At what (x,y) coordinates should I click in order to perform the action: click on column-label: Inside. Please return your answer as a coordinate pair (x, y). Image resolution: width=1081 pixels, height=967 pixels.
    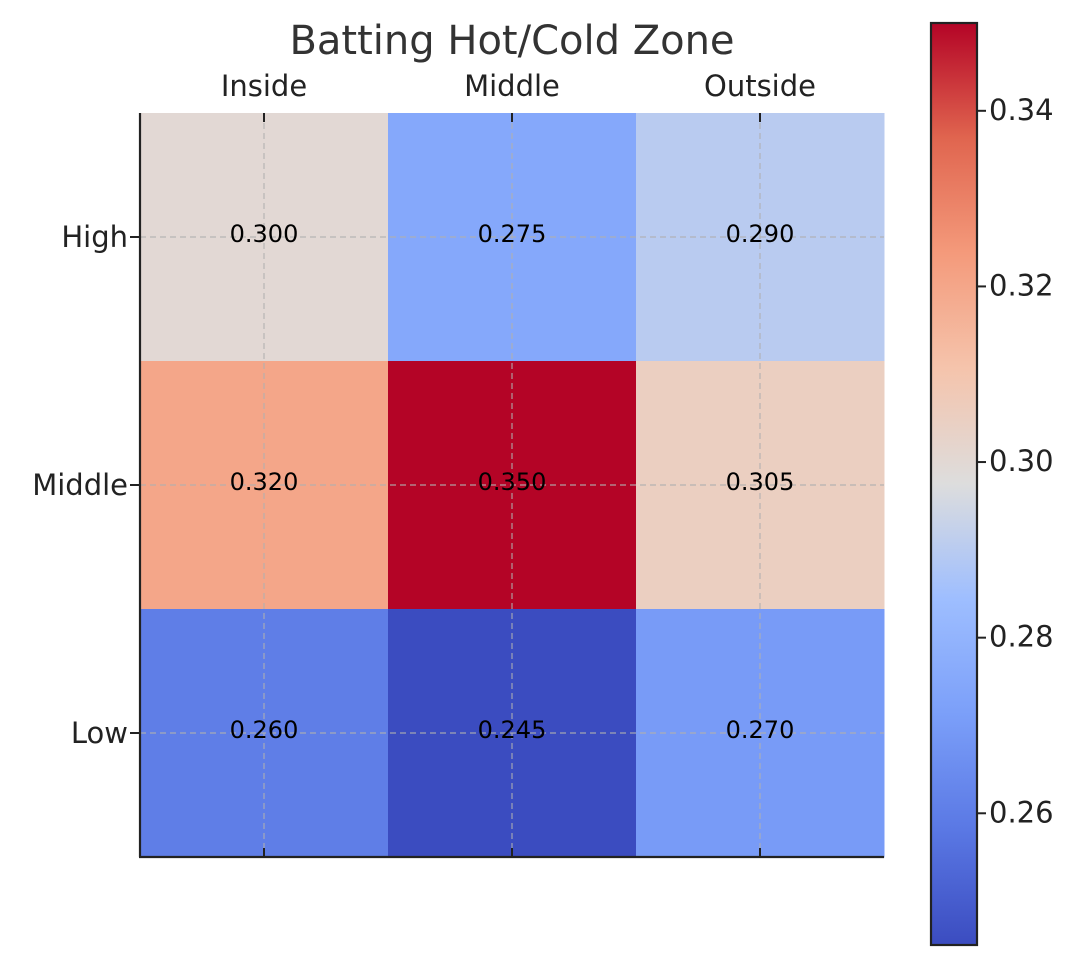
    Looking at the image, I should click on (264, 86).